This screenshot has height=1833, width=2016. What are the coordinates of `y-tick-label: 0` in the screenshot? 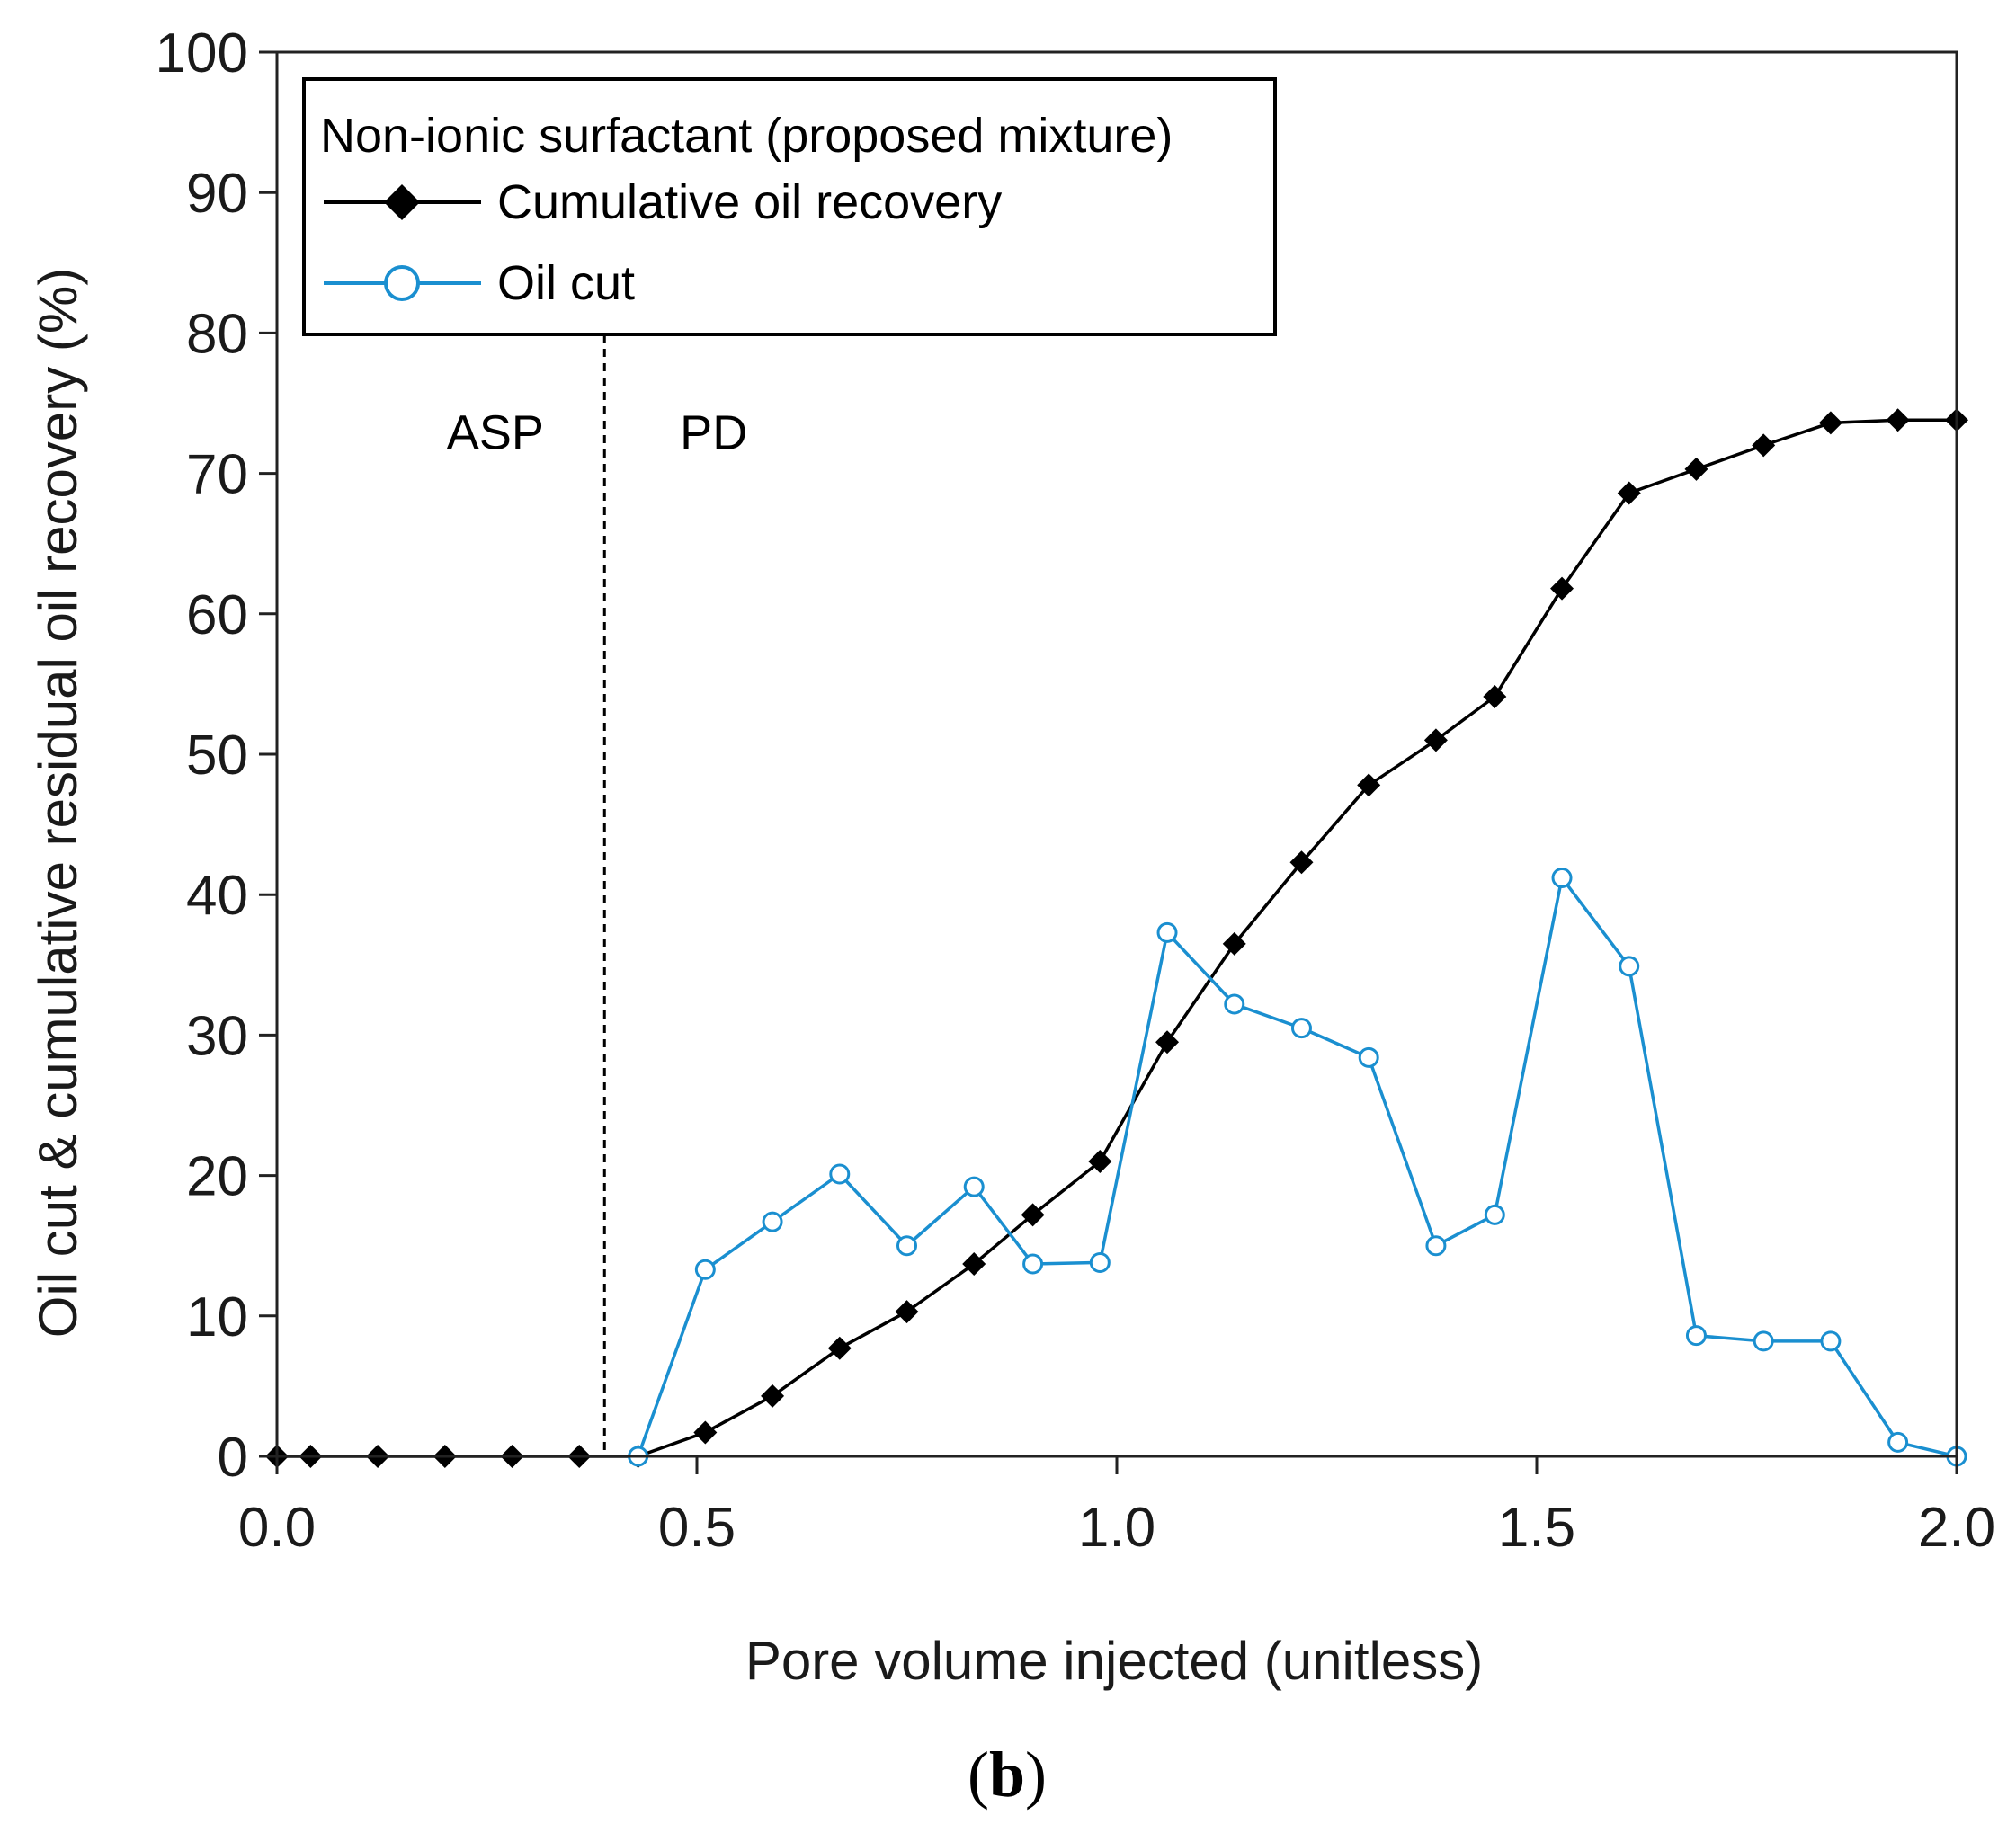 It's located at (233, 1458).